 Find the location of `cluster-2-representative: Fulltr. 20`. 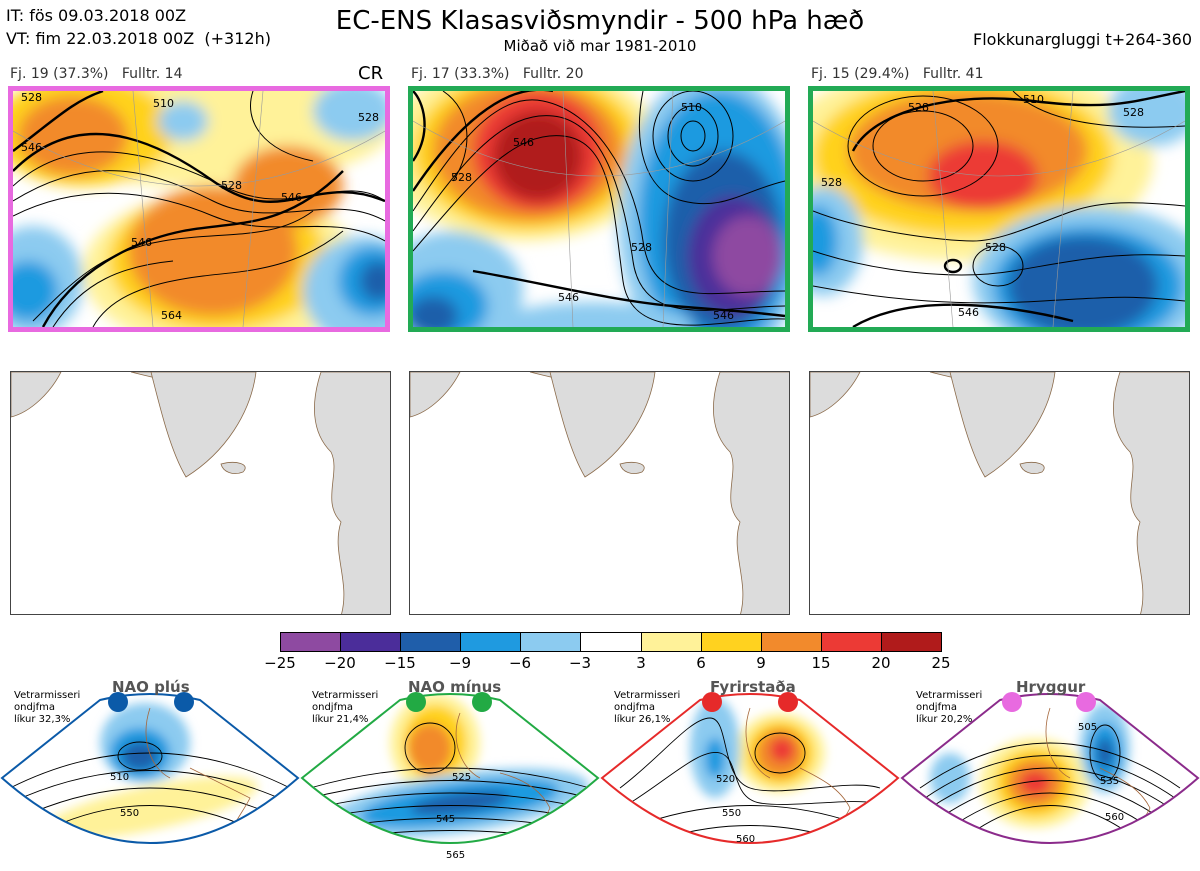

cluster-2-representative: Fulltr. 20 is located at coordinates (553, 74).